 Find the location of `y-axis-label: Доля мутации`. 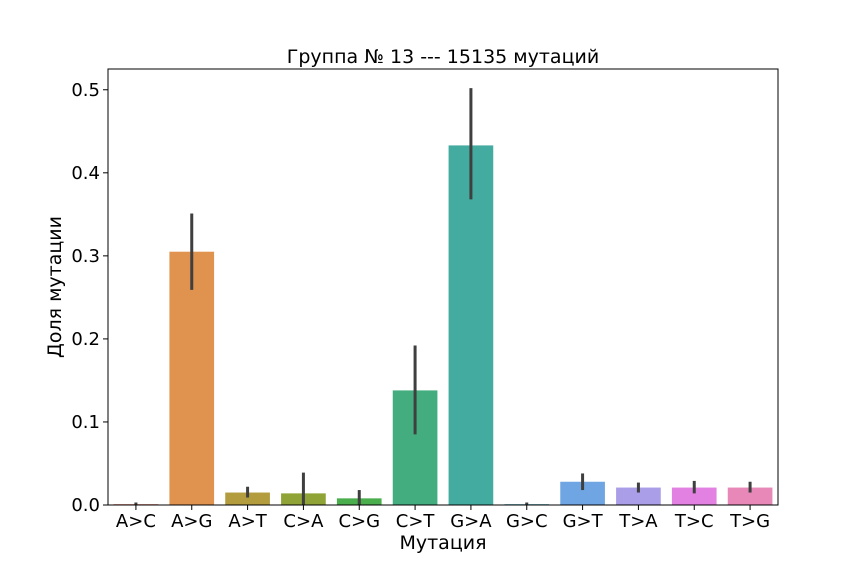

y-axis-label: Доля мутации is located at coordinates (55, 287).